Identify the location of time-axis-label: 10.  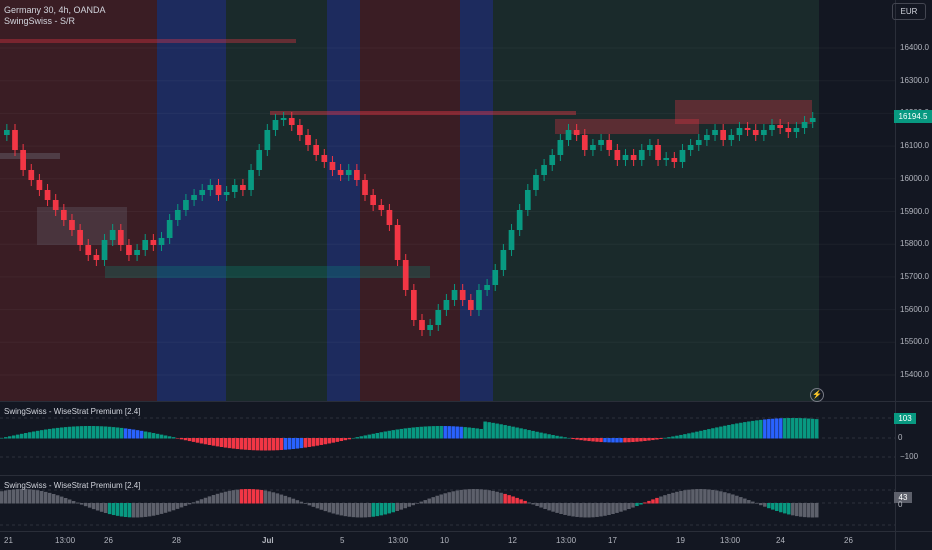
(444, 540).